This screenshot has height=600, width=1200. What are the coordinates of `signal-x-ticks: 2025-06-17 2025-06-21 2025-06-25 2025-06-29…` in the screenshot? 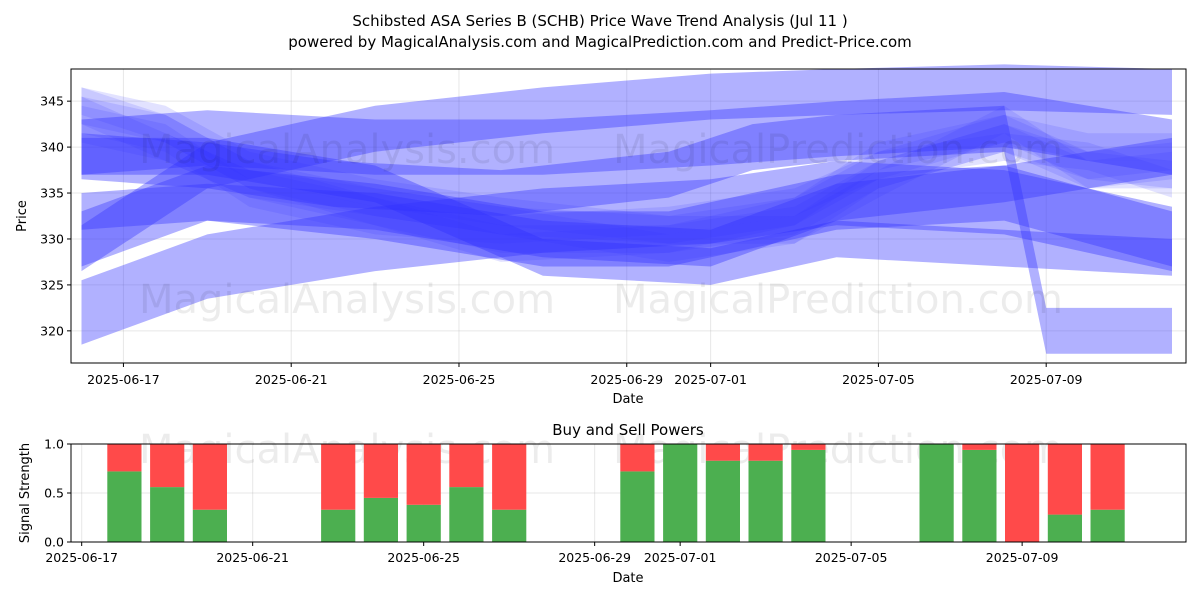 It's located at (551, 553).